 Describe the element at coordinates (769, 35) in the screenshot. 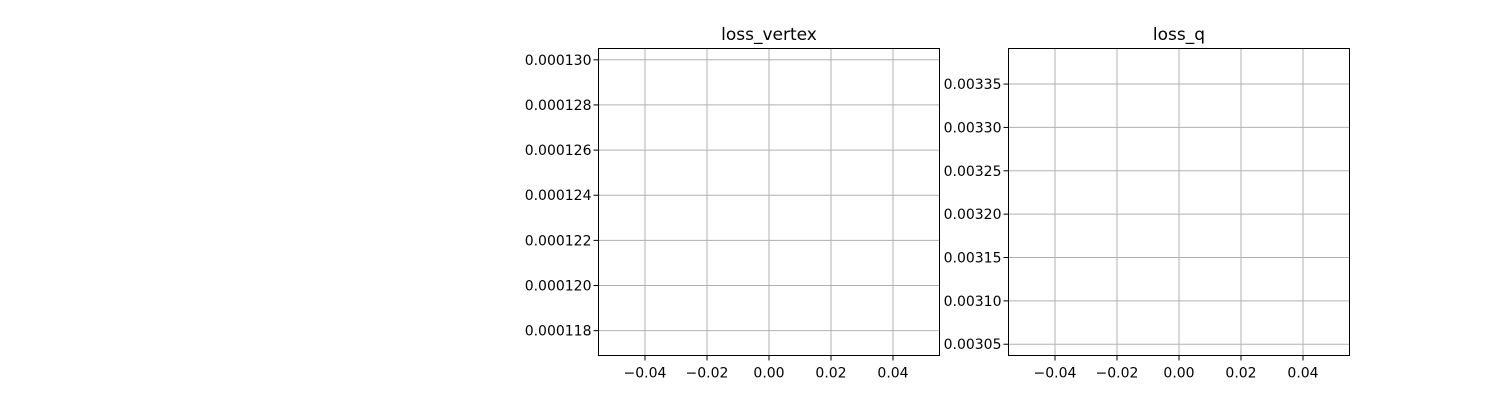

I see `loss-vertex-title: loss_vertex` at that location.